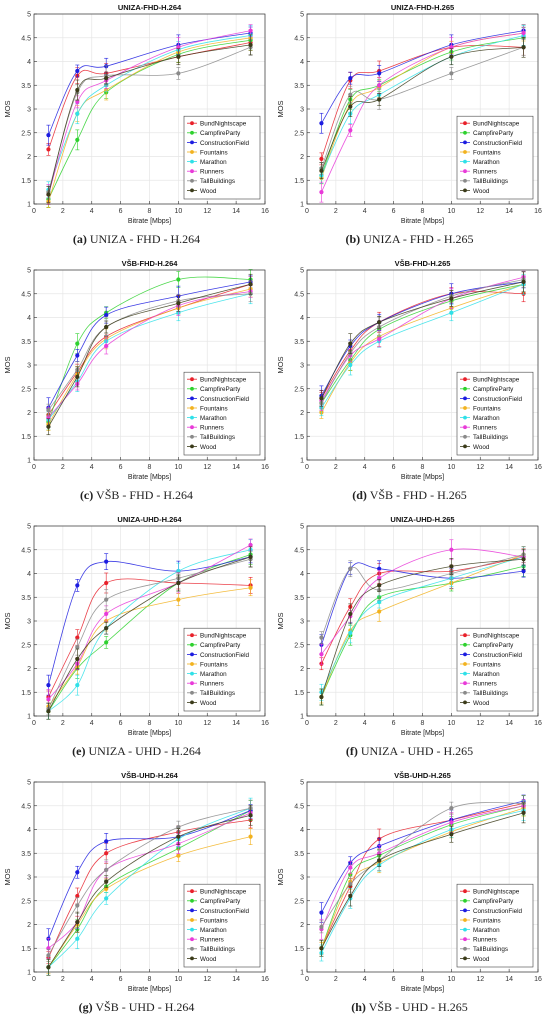 This screenshot has height=1021, width=547. Describe the element at coordinates (178, 855) in the screenshot. I see `data-point: Fountains: 3.45` at that location.